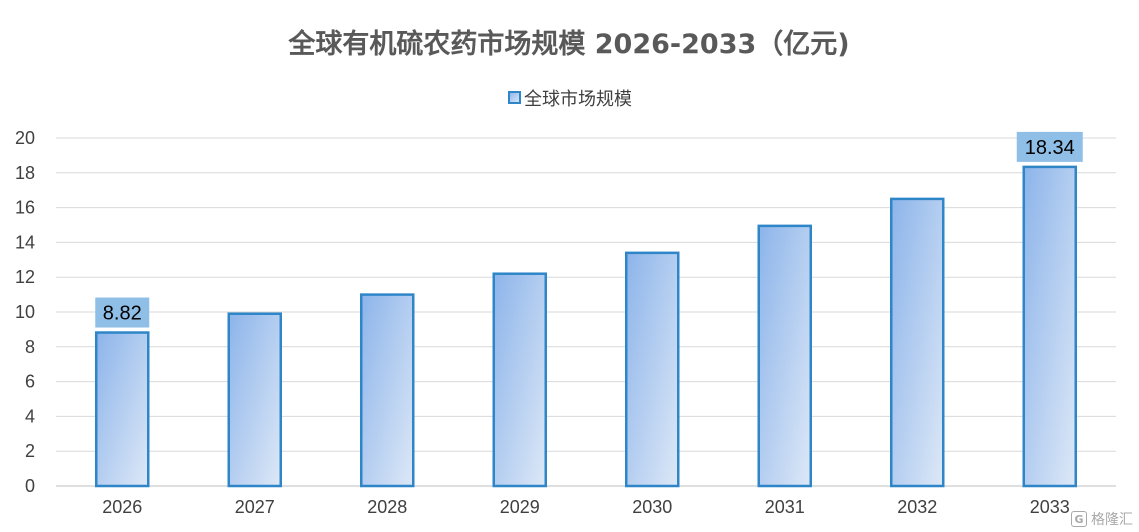 This screenshot has height=532, width=1139. I want to click on y-tick-label: 16, so click(25, 208).